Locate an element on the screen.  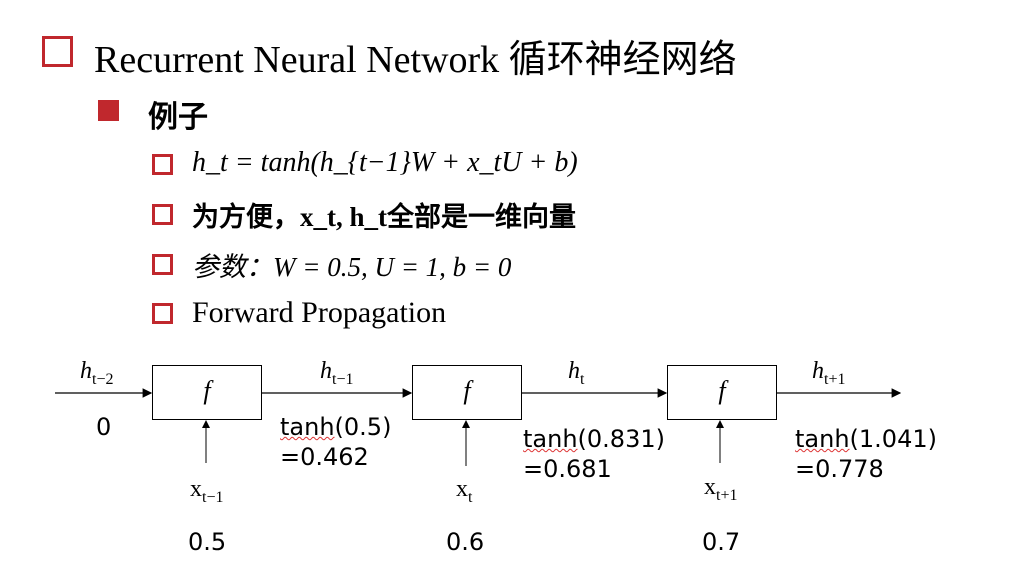
x-value: 0.5 is located at coordinates (207, 542).